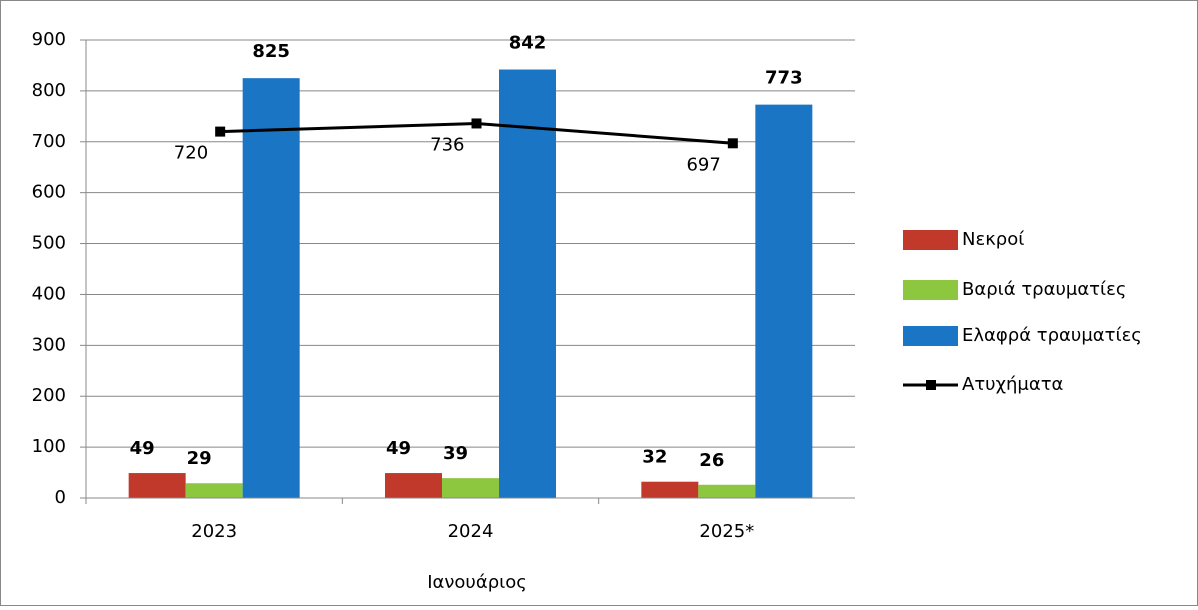  What do you see at coordinates (49, 39) in the screenshot?
I see `y-tick-label: 900` at bounding box center [49, 39].